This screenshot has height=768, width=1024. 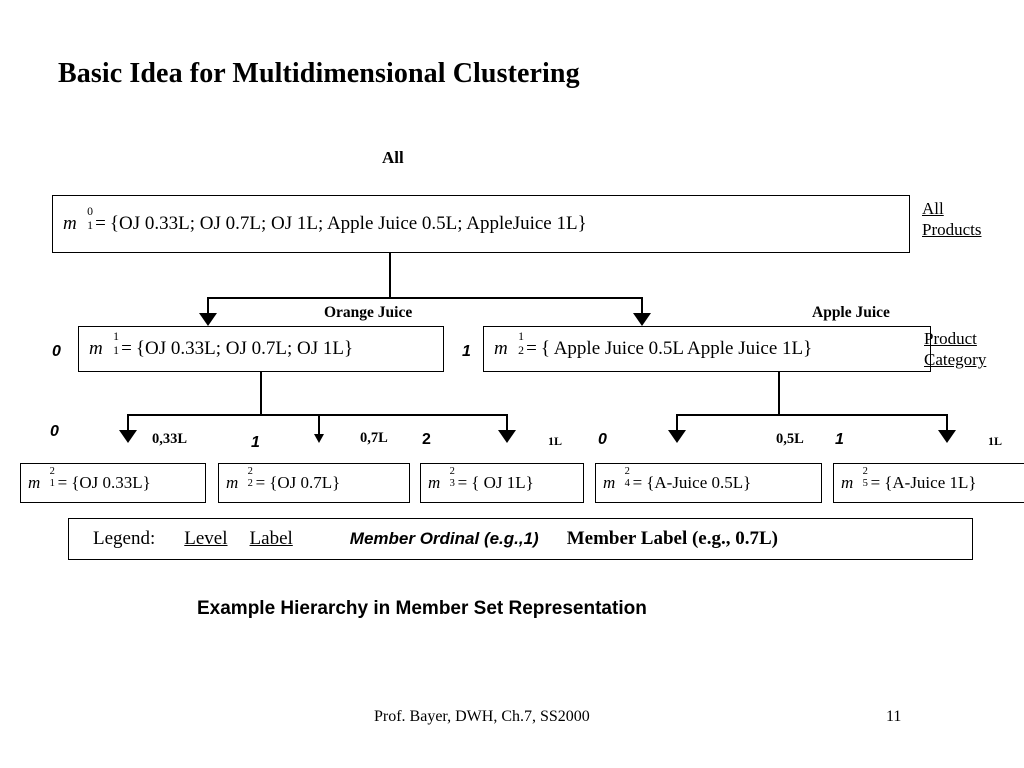 I want to click on leaf-3-body: { OJ 1L}, so click(x=502, y=482).